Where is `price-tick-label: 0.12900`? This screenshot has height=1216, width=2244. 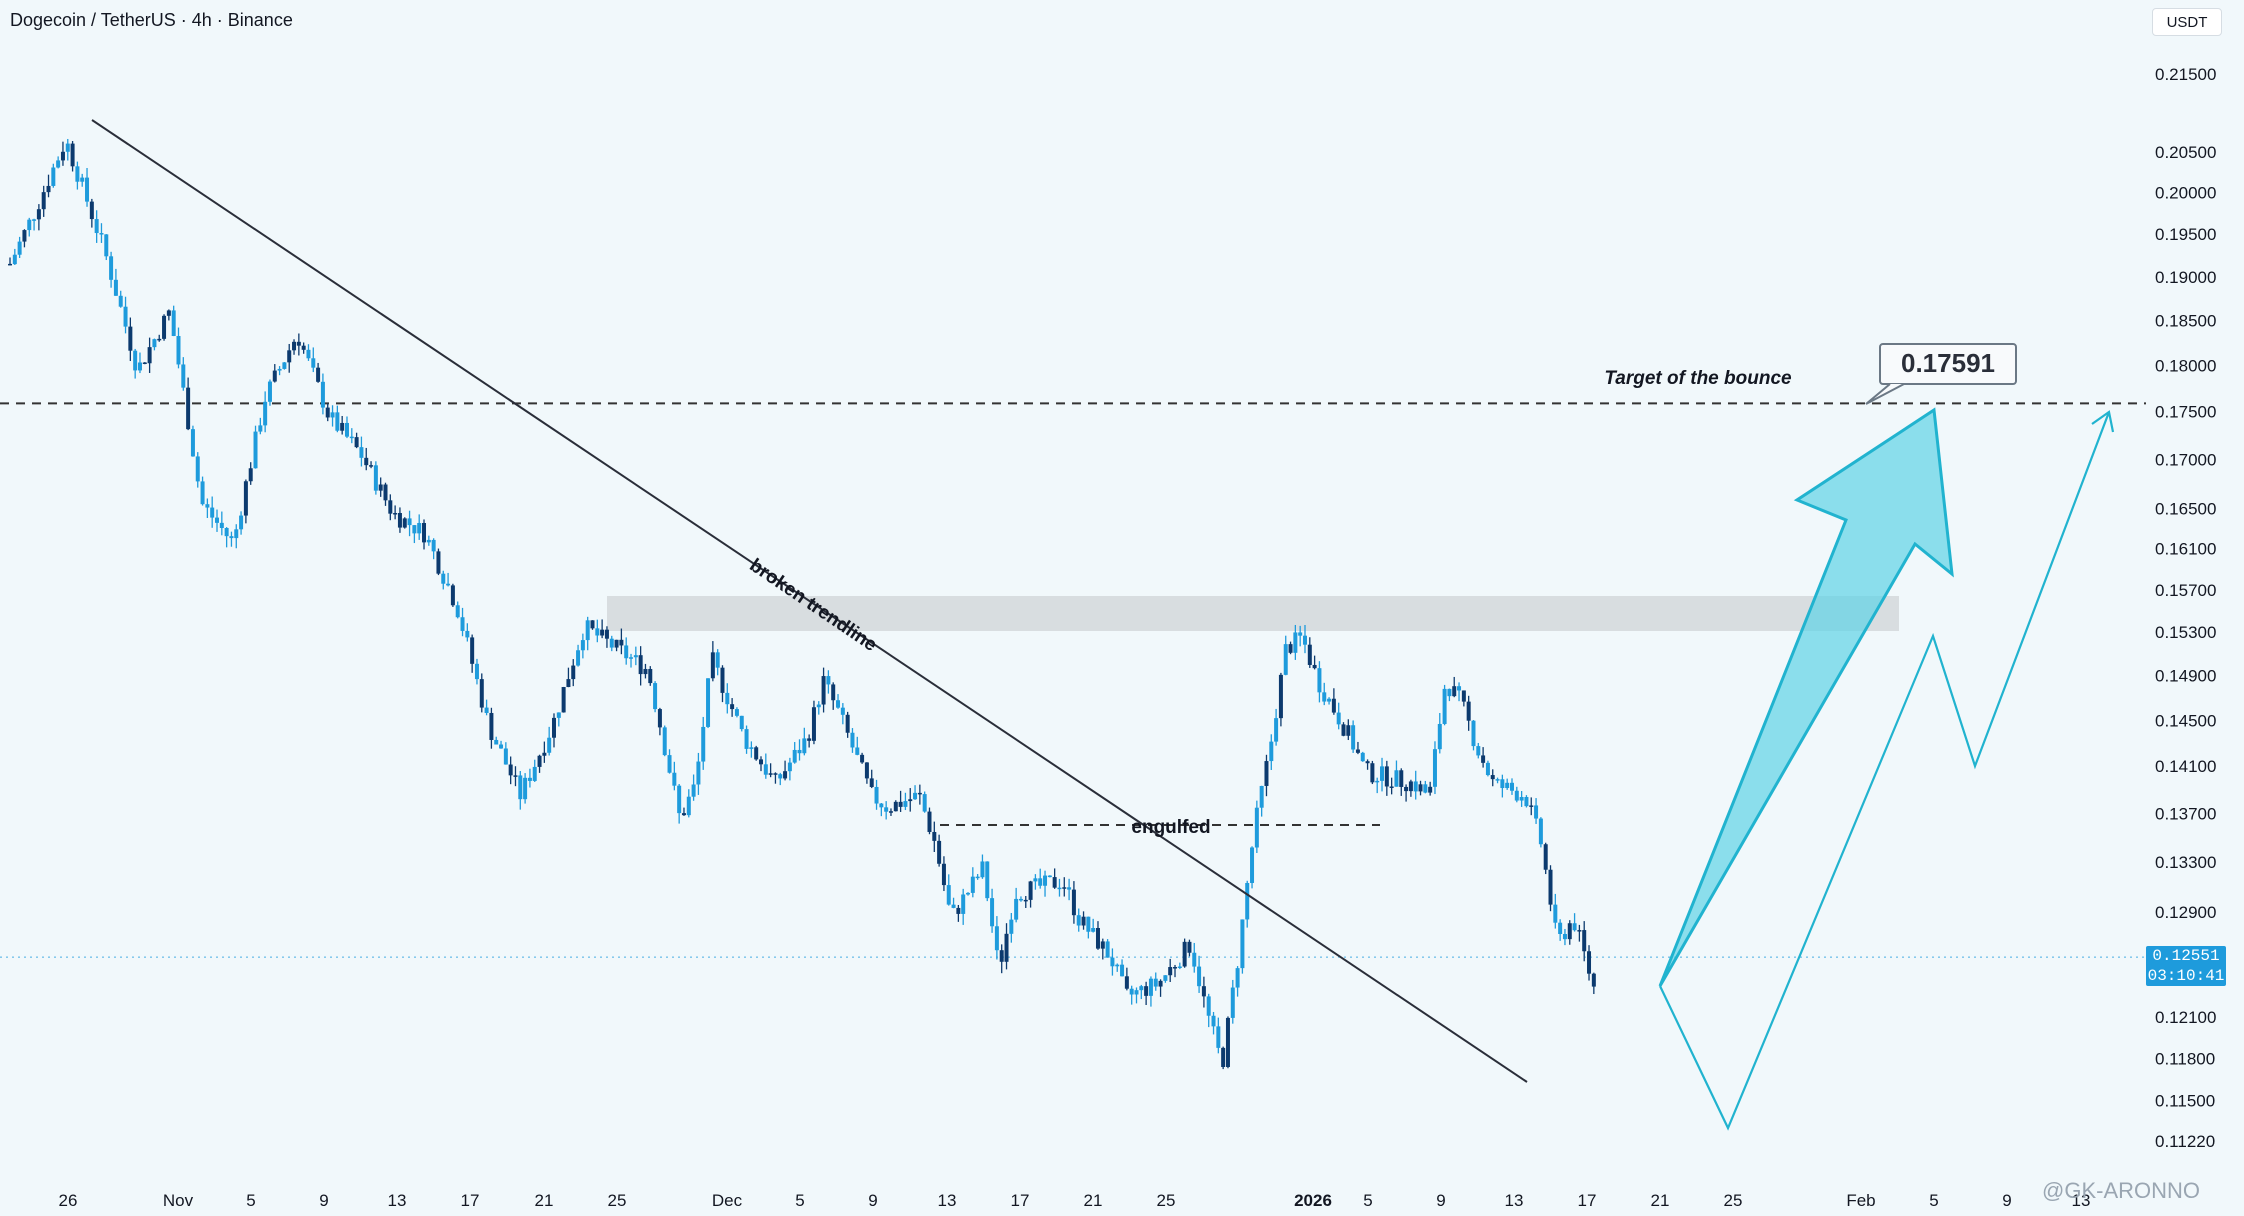
price-tick-label: 0.12900 is located at coordinates (2185, 912).